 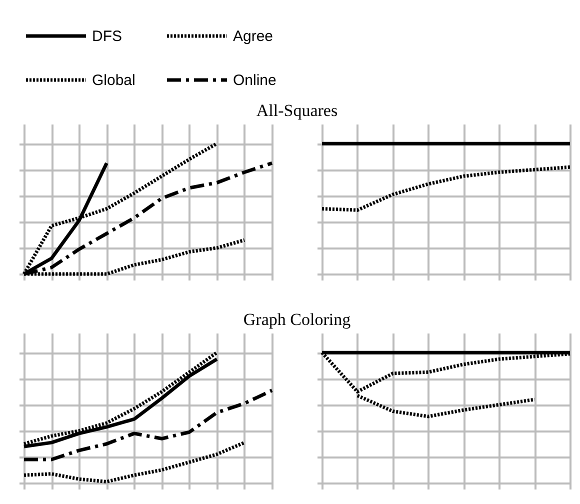 I want to click on legend-label: Global, so click(x=114, y=80).